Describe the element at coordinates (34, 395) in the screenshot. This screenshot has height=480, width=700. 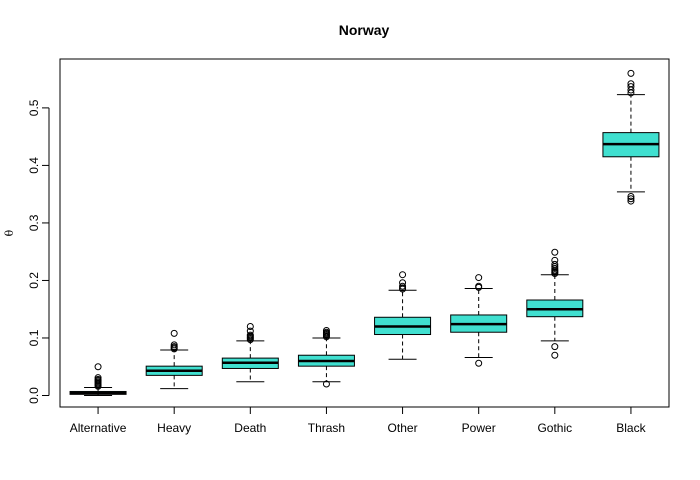
I see `y-tick-label: 0.0` at that location.